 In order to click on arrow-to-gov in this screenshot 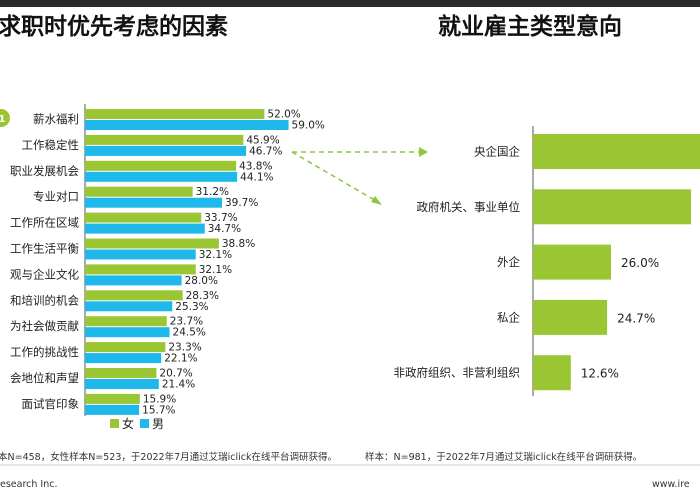, I will do `click(335, 177)`.